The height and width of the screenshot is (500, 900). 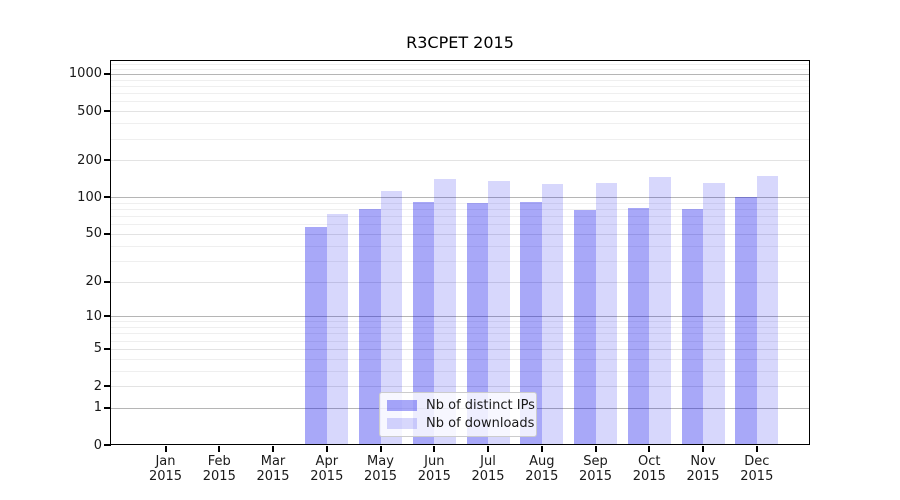 I want to click on chart-title: R3CPET 2015, so click(x=460, y=42).